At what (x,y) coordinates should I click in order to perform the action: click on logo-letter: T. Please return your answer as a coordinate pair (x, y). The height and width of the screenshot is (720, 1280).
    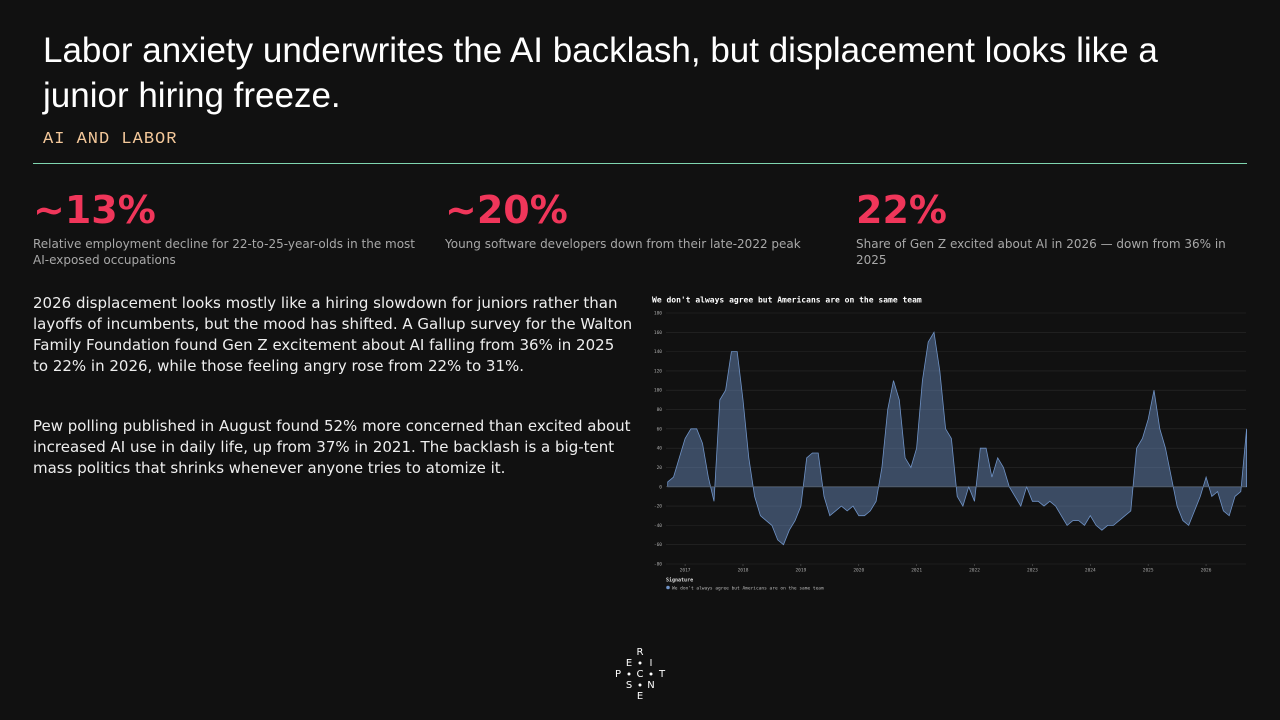
    Looking at the image, I should click on (662, 674).